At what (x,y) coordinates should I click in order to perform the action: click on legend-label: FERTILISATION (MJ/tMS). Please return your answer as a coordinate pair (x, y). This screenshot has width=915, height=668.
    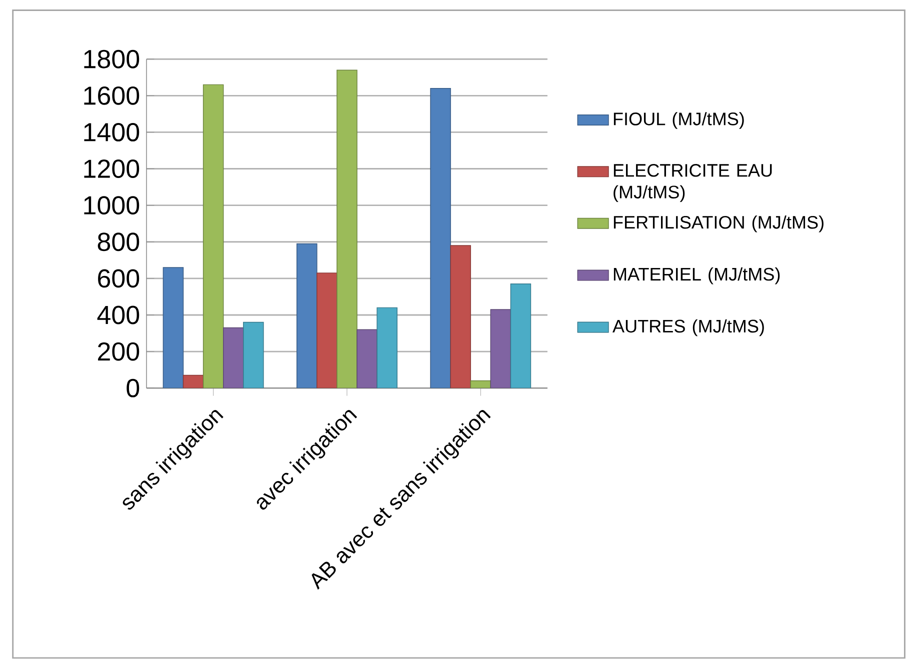
    Looking at the image, I should click on (719, 223).